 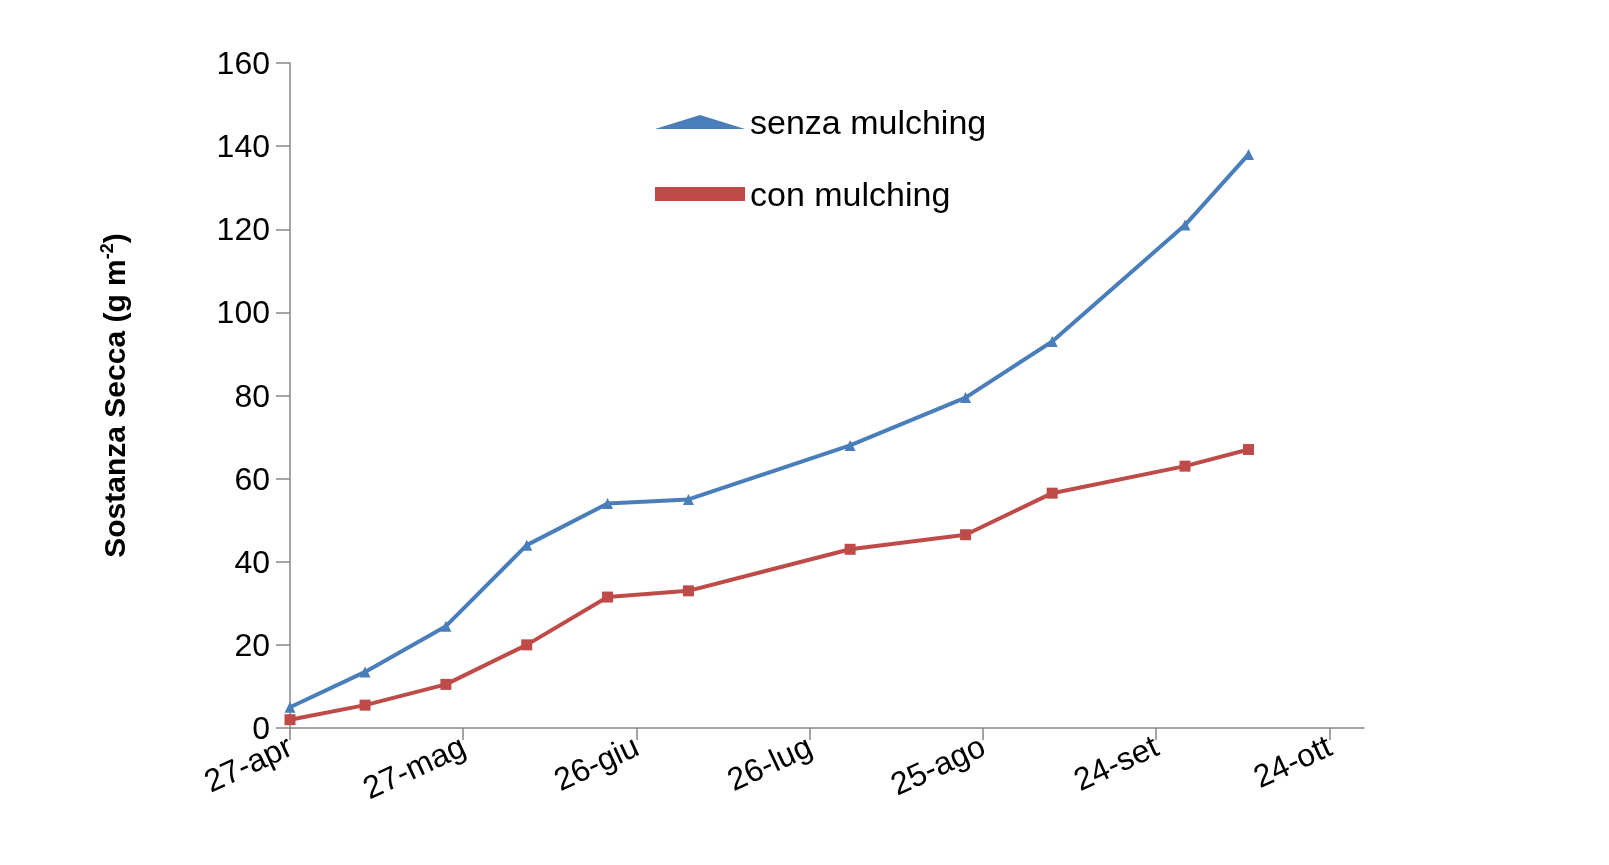 I want to click on x-tick-label: 24-set, so click(x=1115, y=762).